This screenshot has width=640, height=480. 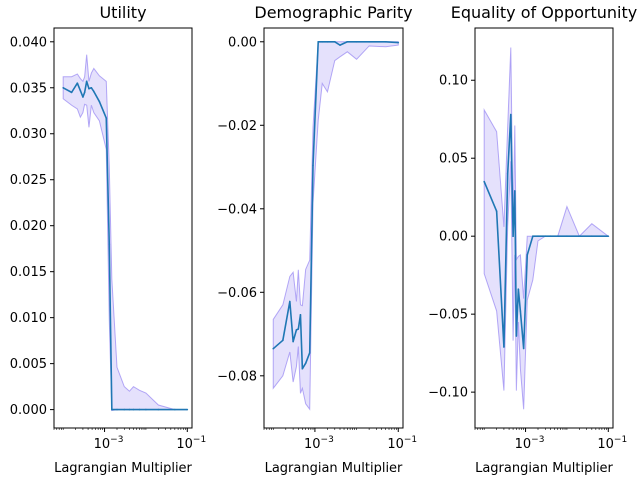 I want to click on y-tick-label: 0.015, so click(x=28, y=272).